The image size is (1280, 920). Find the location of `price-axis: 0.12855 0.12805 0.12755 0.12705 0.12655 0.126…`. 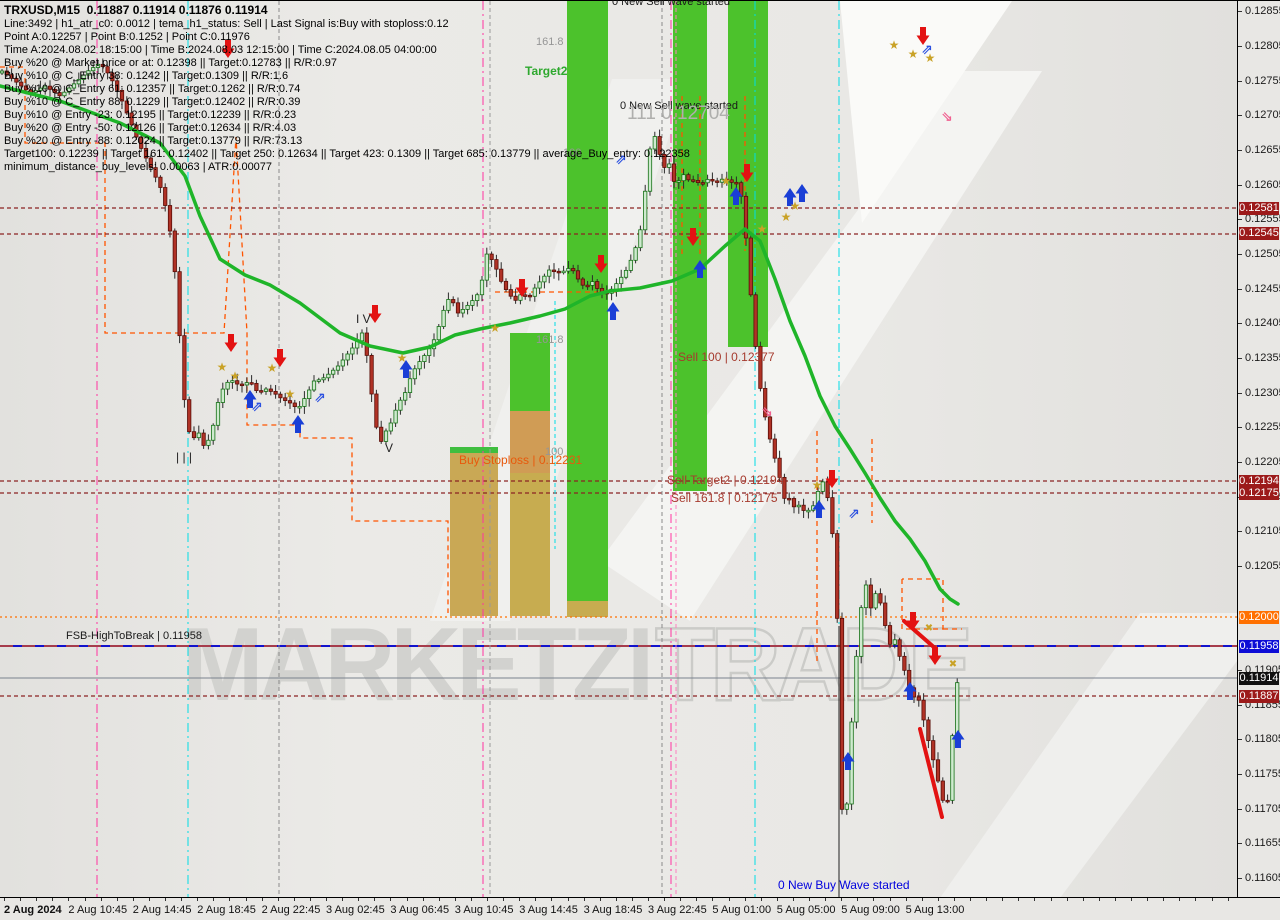

price-axis: 0.12855 0.12805 0.12755 0.12705 0.12655 0.126… is located at coordinates (1258, 448).